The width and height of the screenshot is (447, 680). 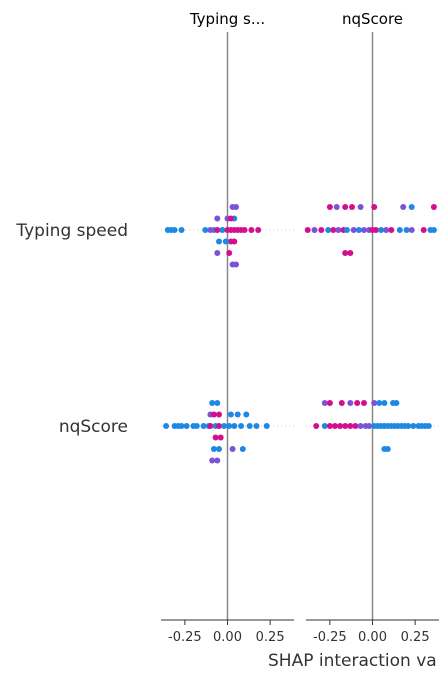 I want to click on row-label-typing-speed: Typing speed, so click(x=71, y=231).